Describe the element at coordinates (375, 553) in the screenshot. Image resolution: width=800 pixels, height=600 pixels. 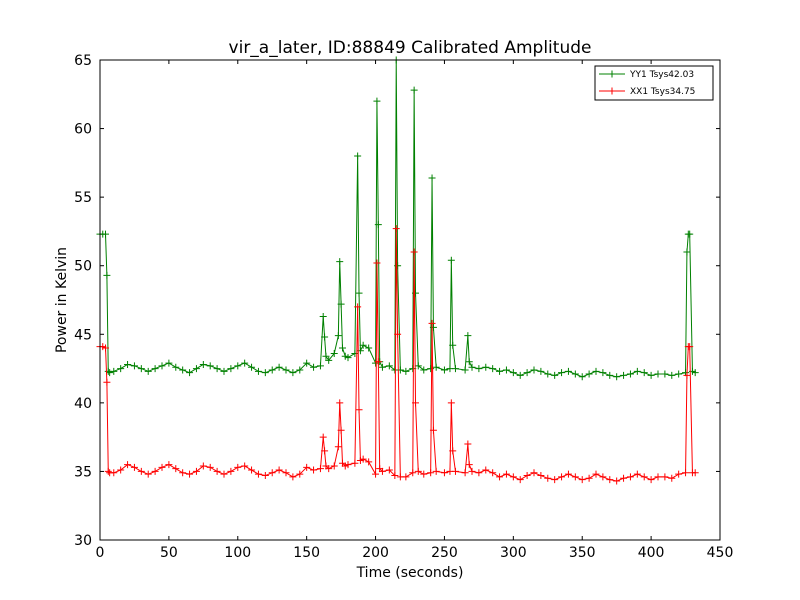
I see `x-tick-label: 200` at that location.